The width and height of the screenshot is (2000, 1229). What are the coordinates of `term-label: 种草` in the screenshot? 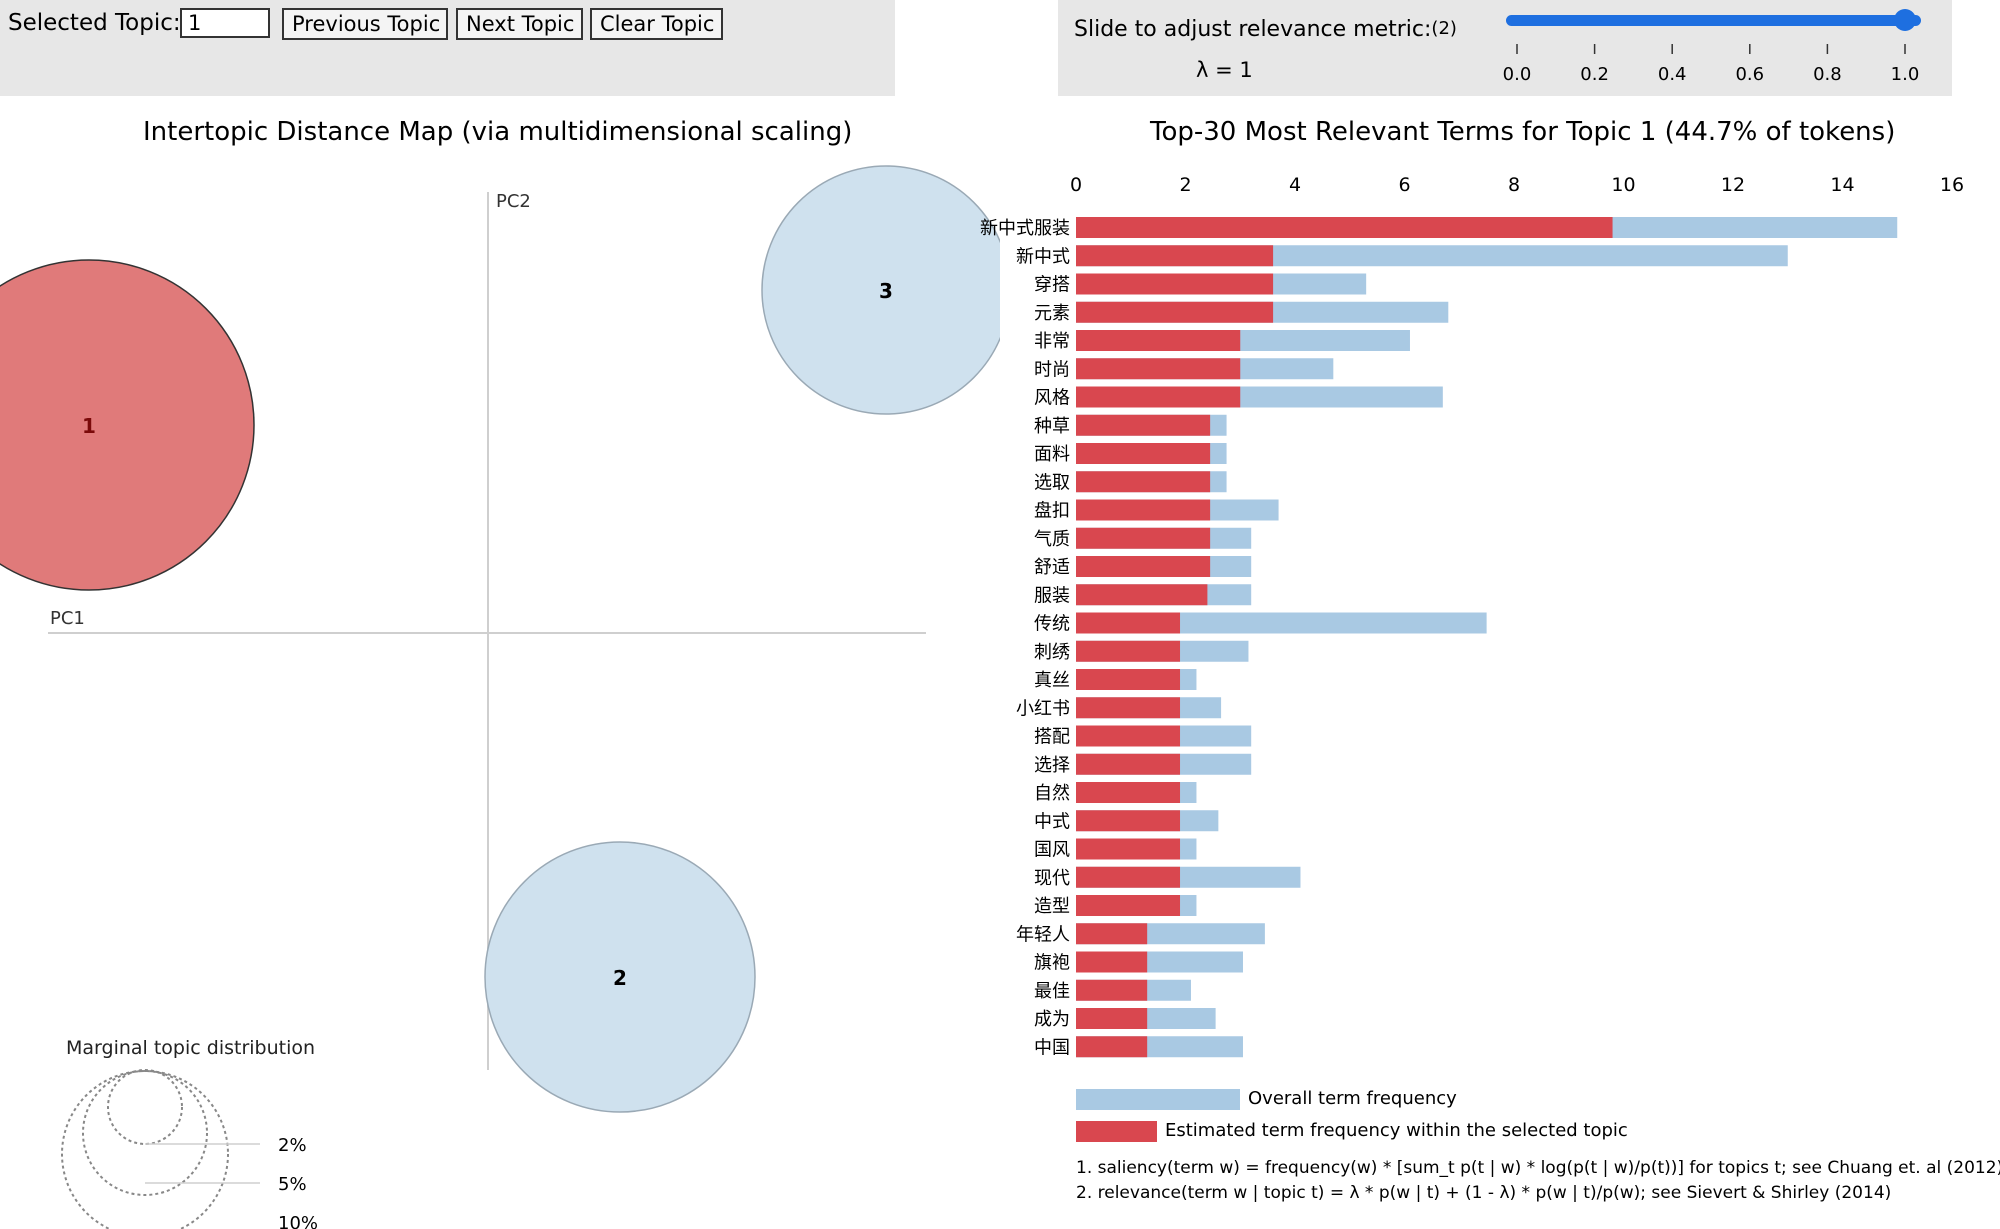 It's located at (1052, 426).